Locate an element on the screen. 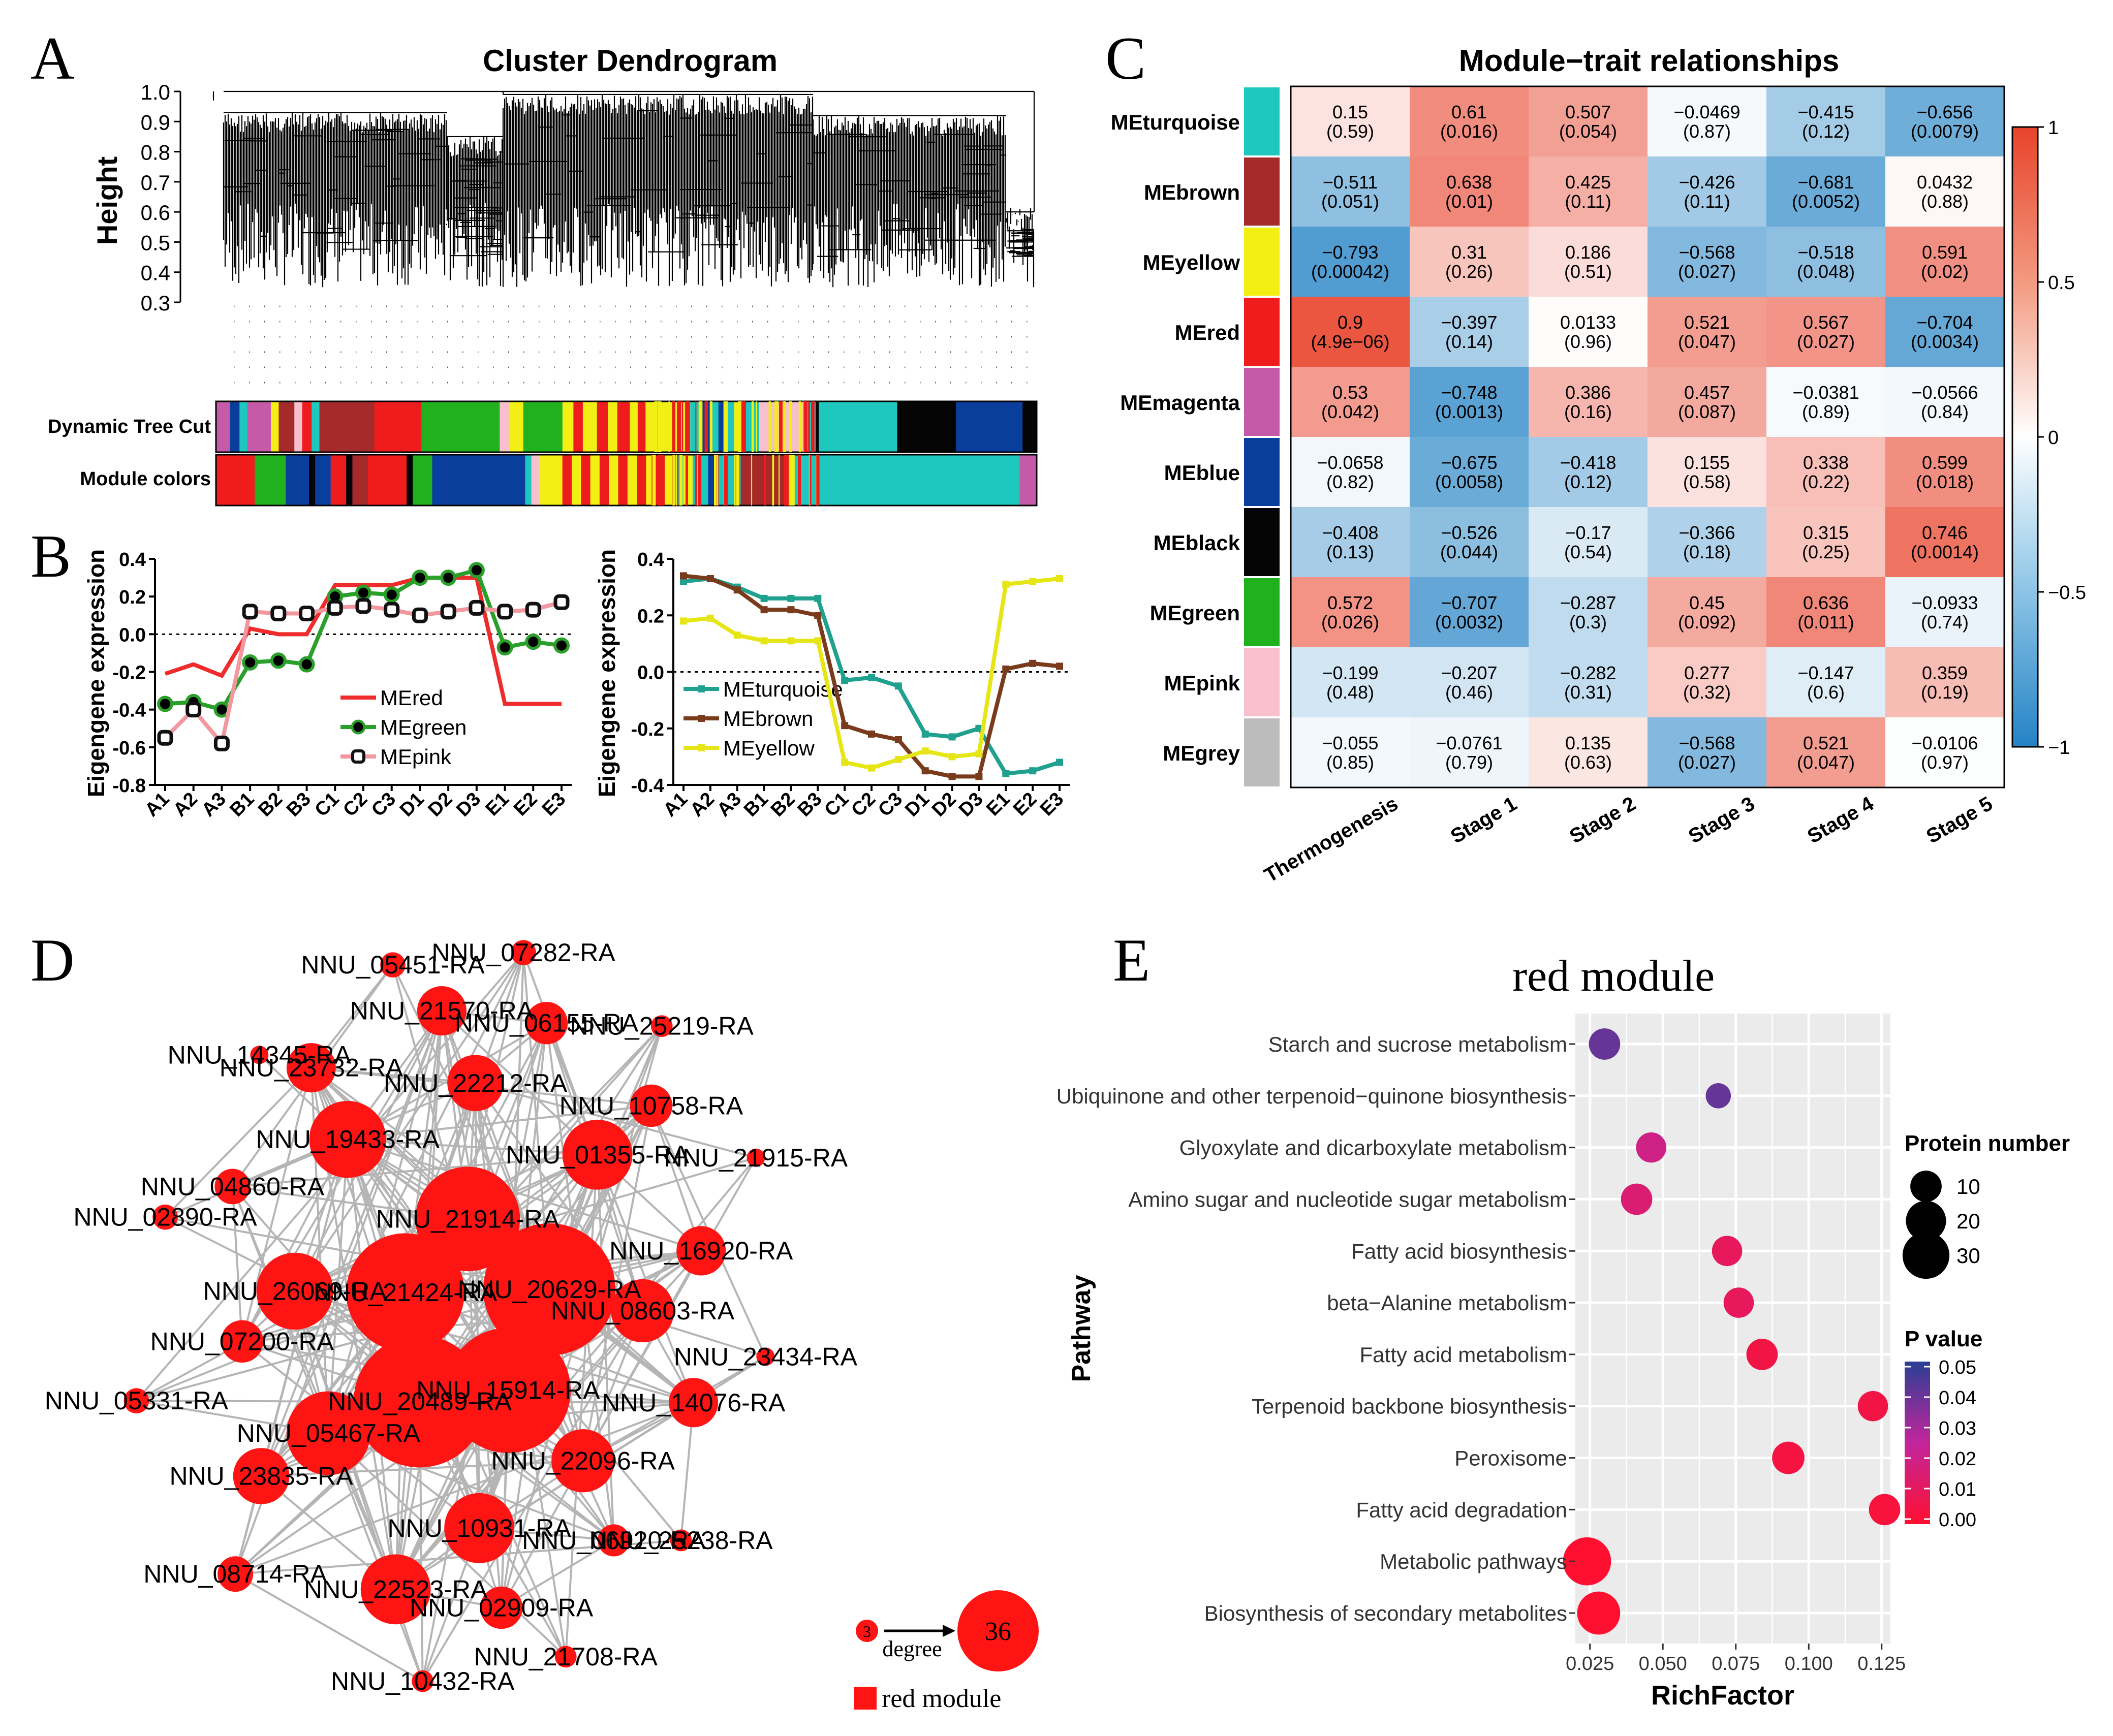 The height and width of the screenshot is (1736, 2113). cell-pvalue: (0.46) is located at coordinates (1469, 692).